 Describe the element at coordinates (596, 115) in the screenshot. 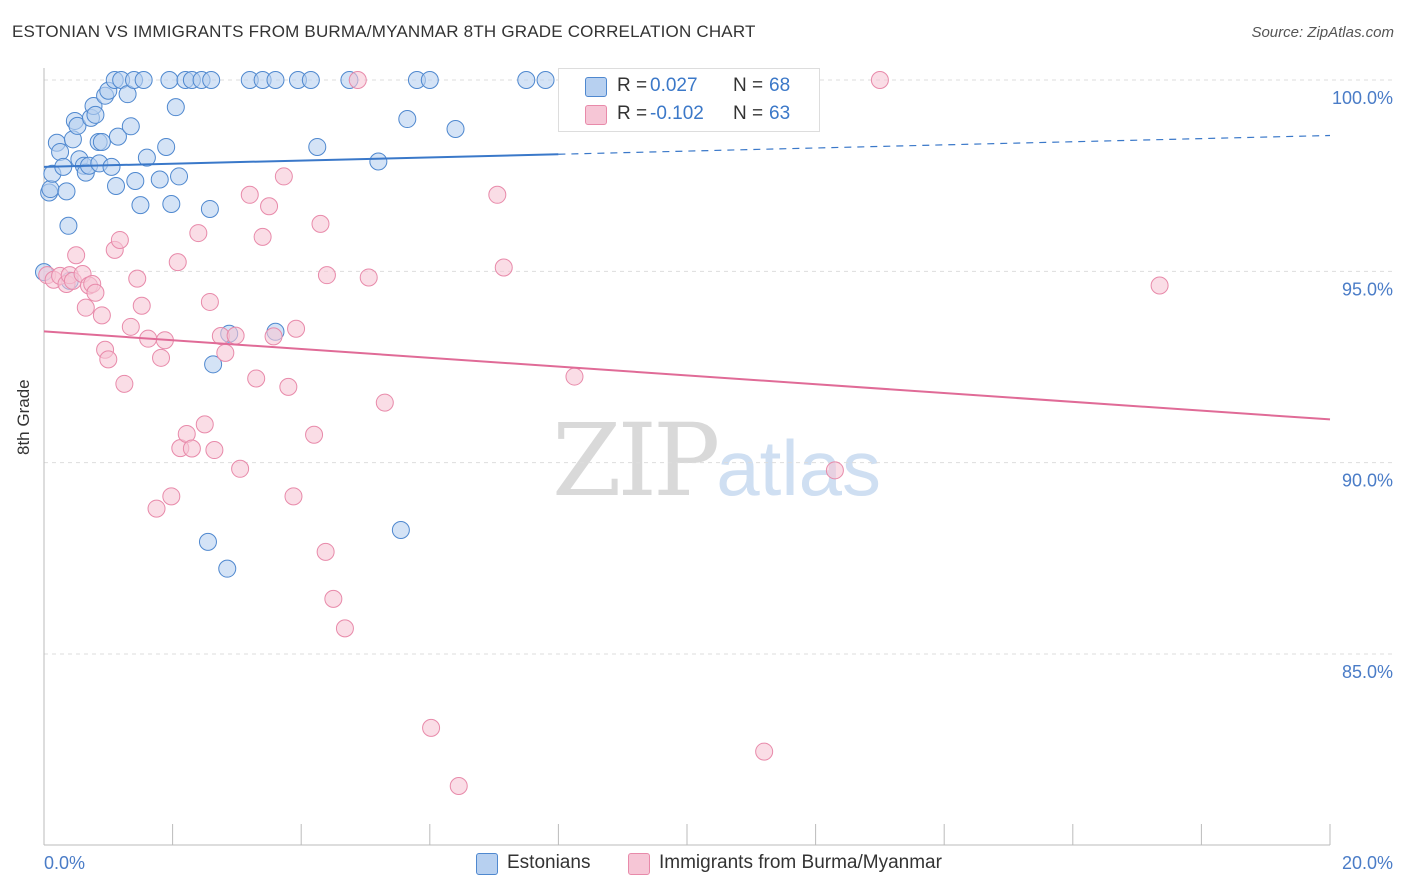

I see `legend-swatch-pink` at that location.